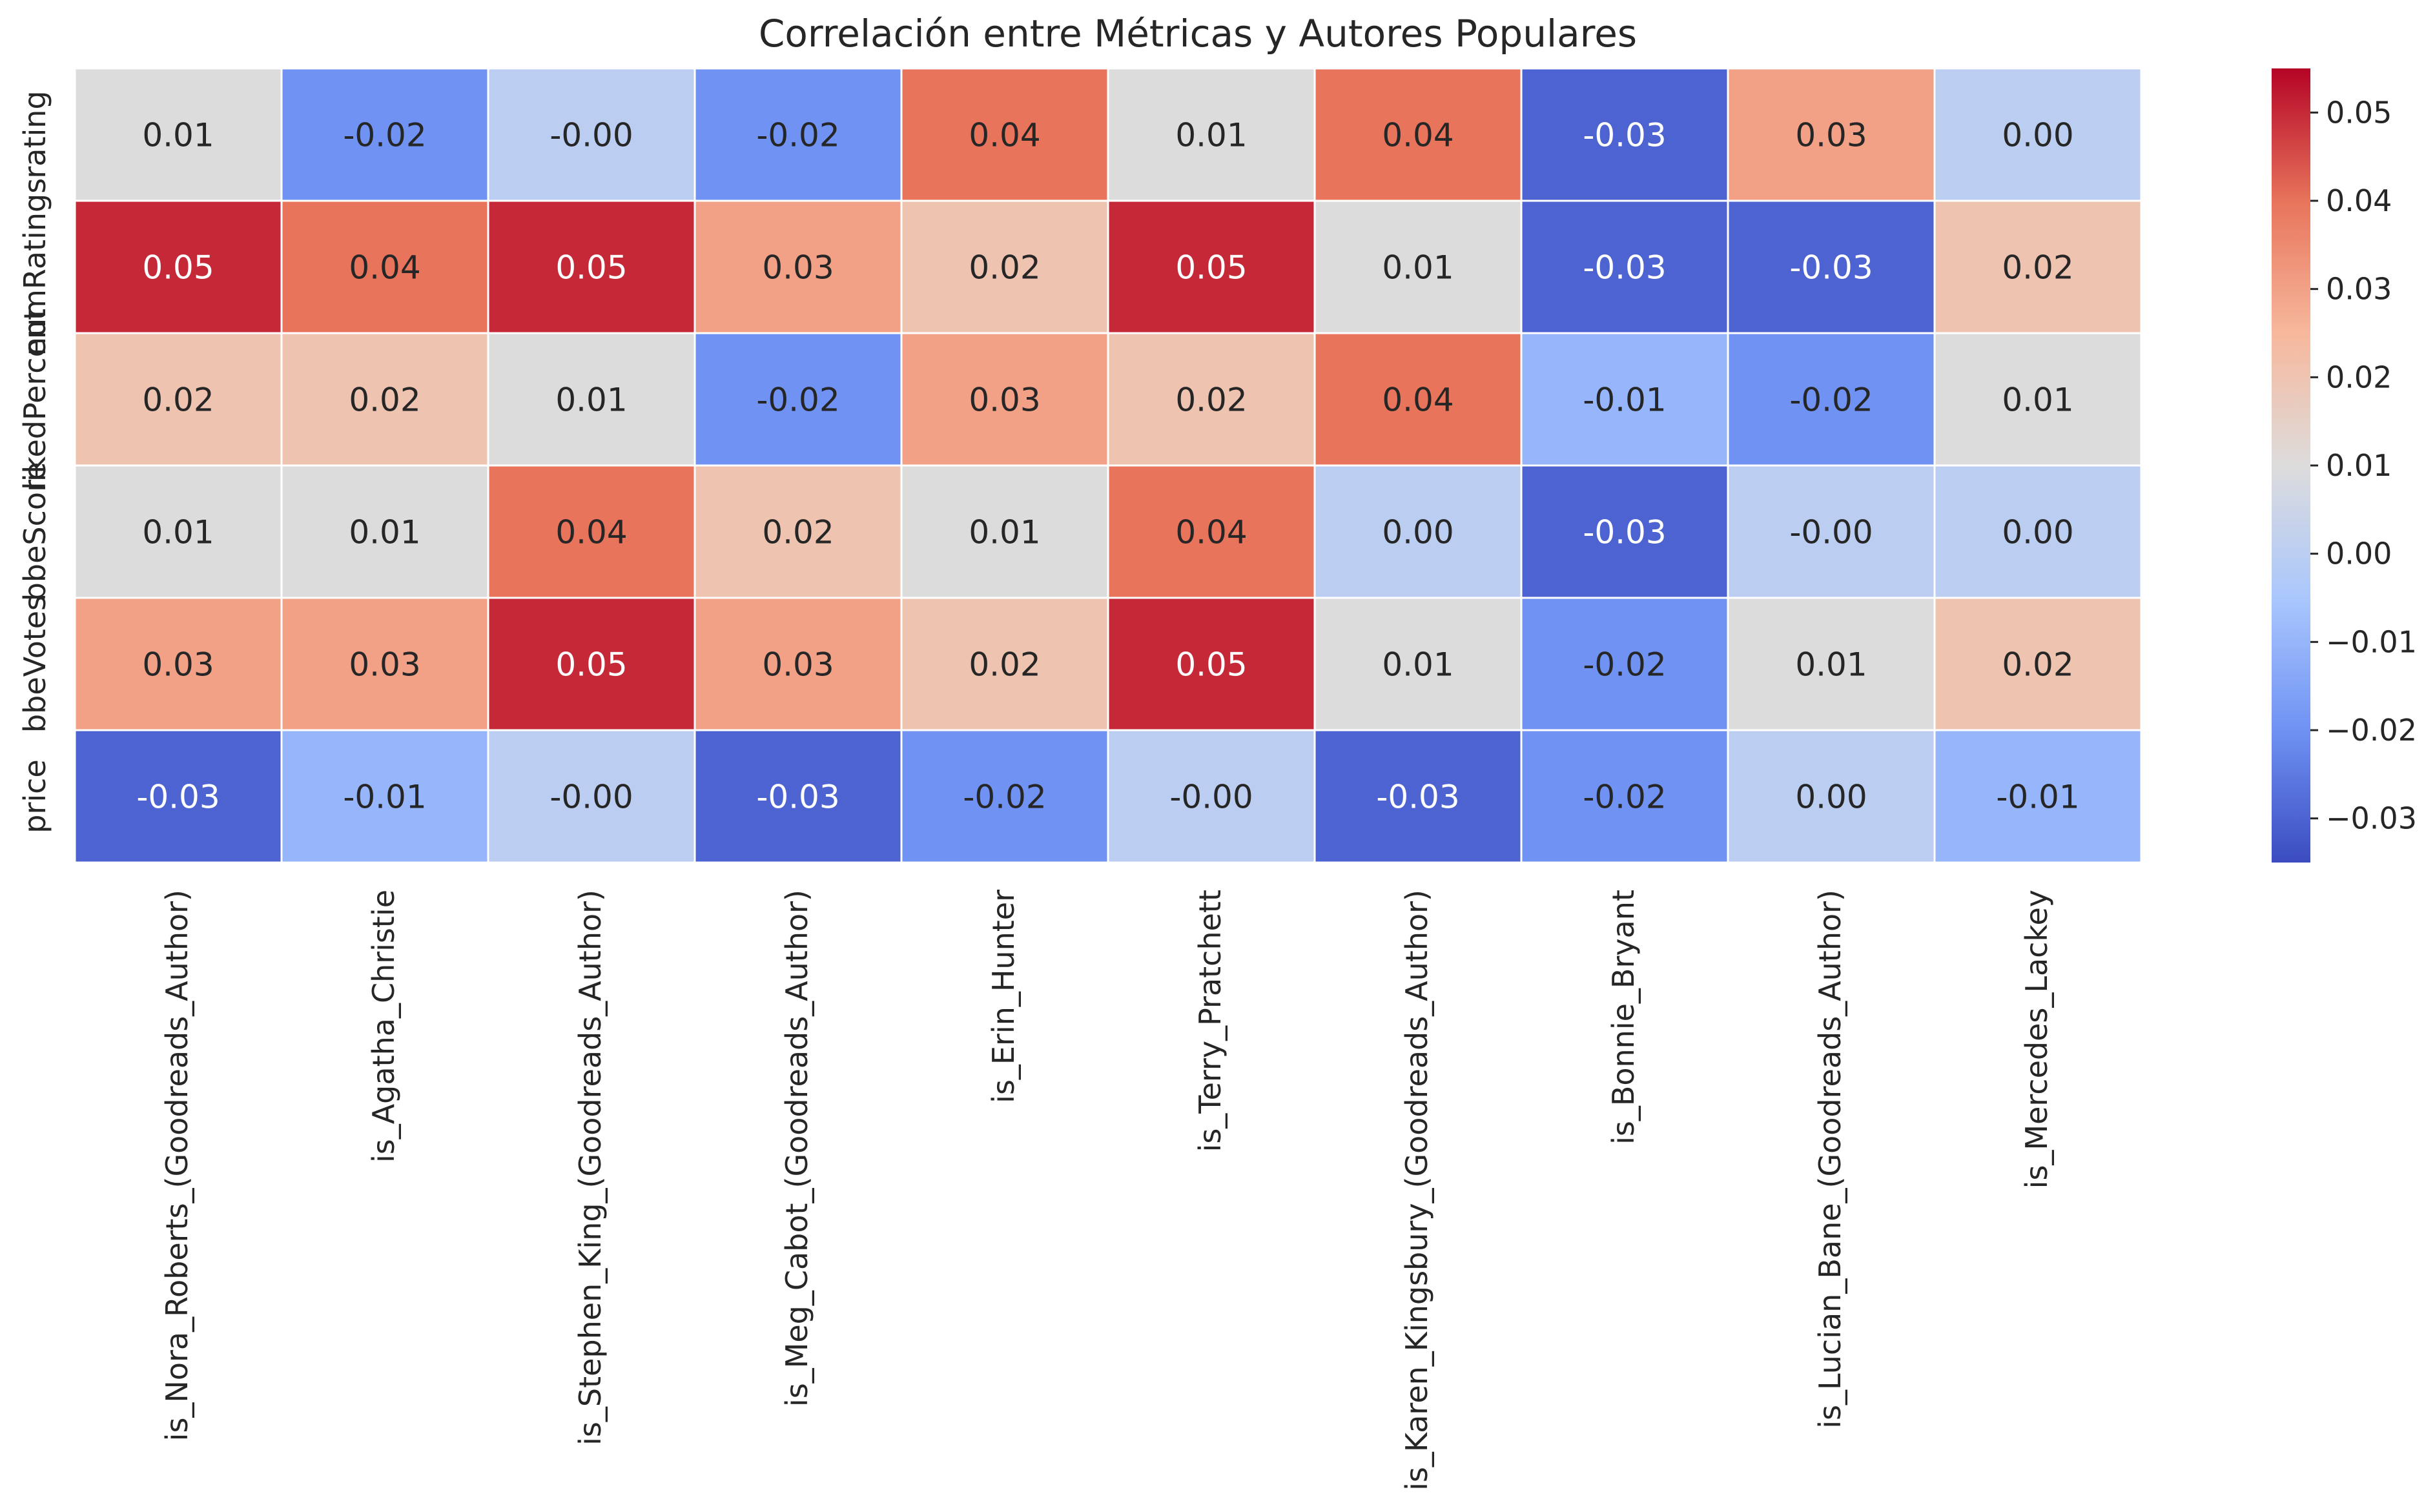 Image resolution: width=2435 pixels, height=1512 pixels. What do you see at coordinates (35, 399) in the screenshot?
I see `row-label: likedPercent` at bounding box center [35, 399].